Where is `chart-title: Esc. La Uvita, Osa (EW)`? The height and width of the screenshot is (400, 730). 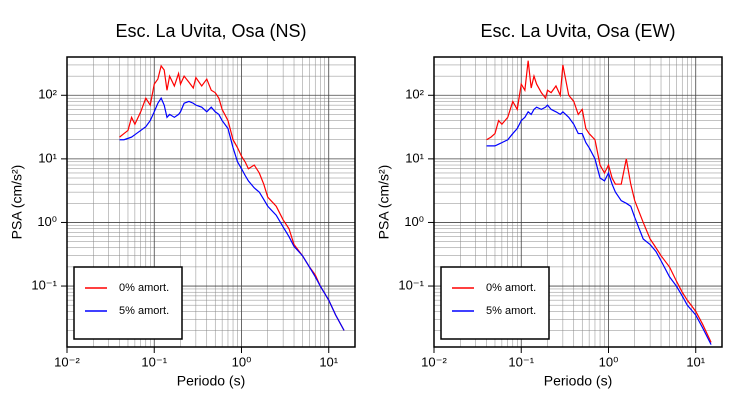
chart-title: Esc. La Uvita, Osa (EW) is located at coordinates (577, 31).